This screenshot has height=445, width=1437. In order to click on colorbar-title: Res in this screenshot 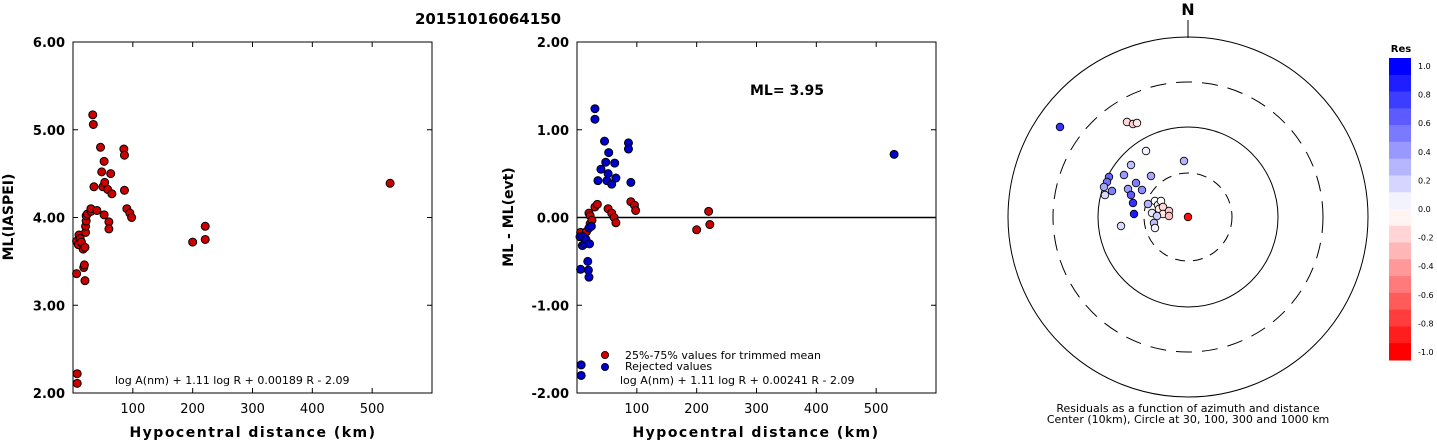, I will do `click(1401, 49)`.